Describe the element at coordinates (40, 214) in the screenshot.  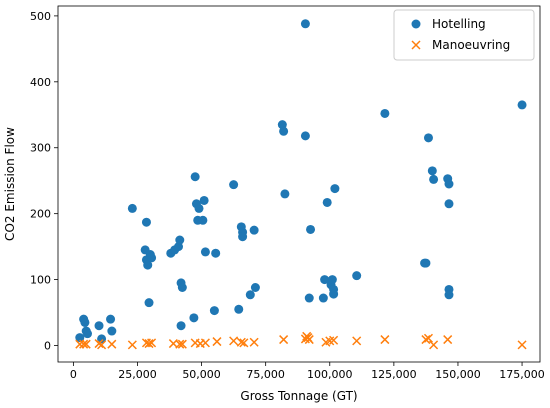
I see `y-tick-label: 200` at that location.